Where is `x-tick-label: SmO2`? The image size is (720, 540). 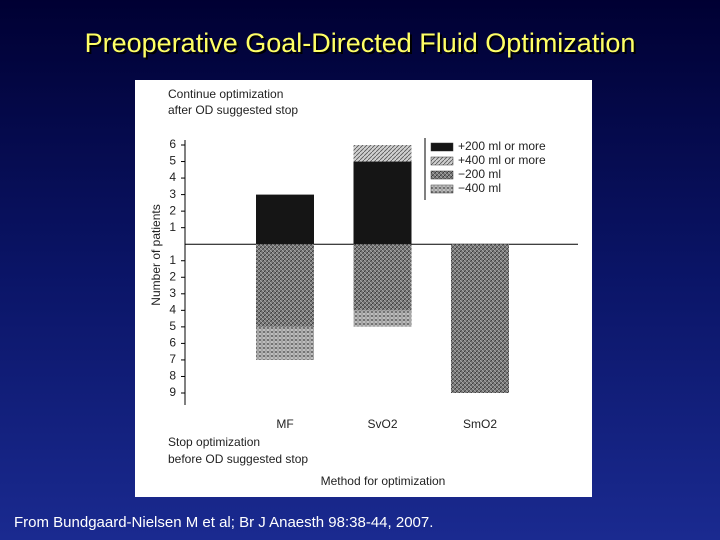 x-tick-label: SmO2 is located at coordinates (480, 424).